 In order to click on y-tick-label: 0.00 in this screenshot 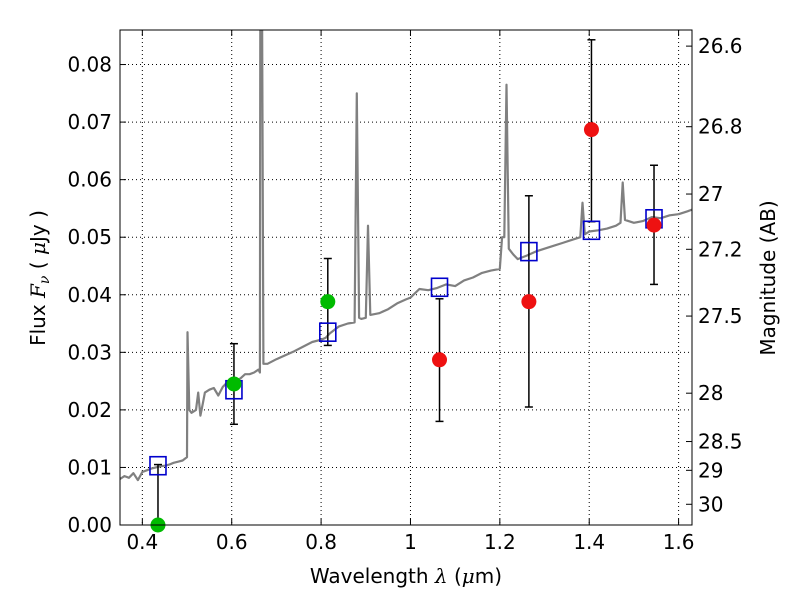, I will do `click(89, 525)`.